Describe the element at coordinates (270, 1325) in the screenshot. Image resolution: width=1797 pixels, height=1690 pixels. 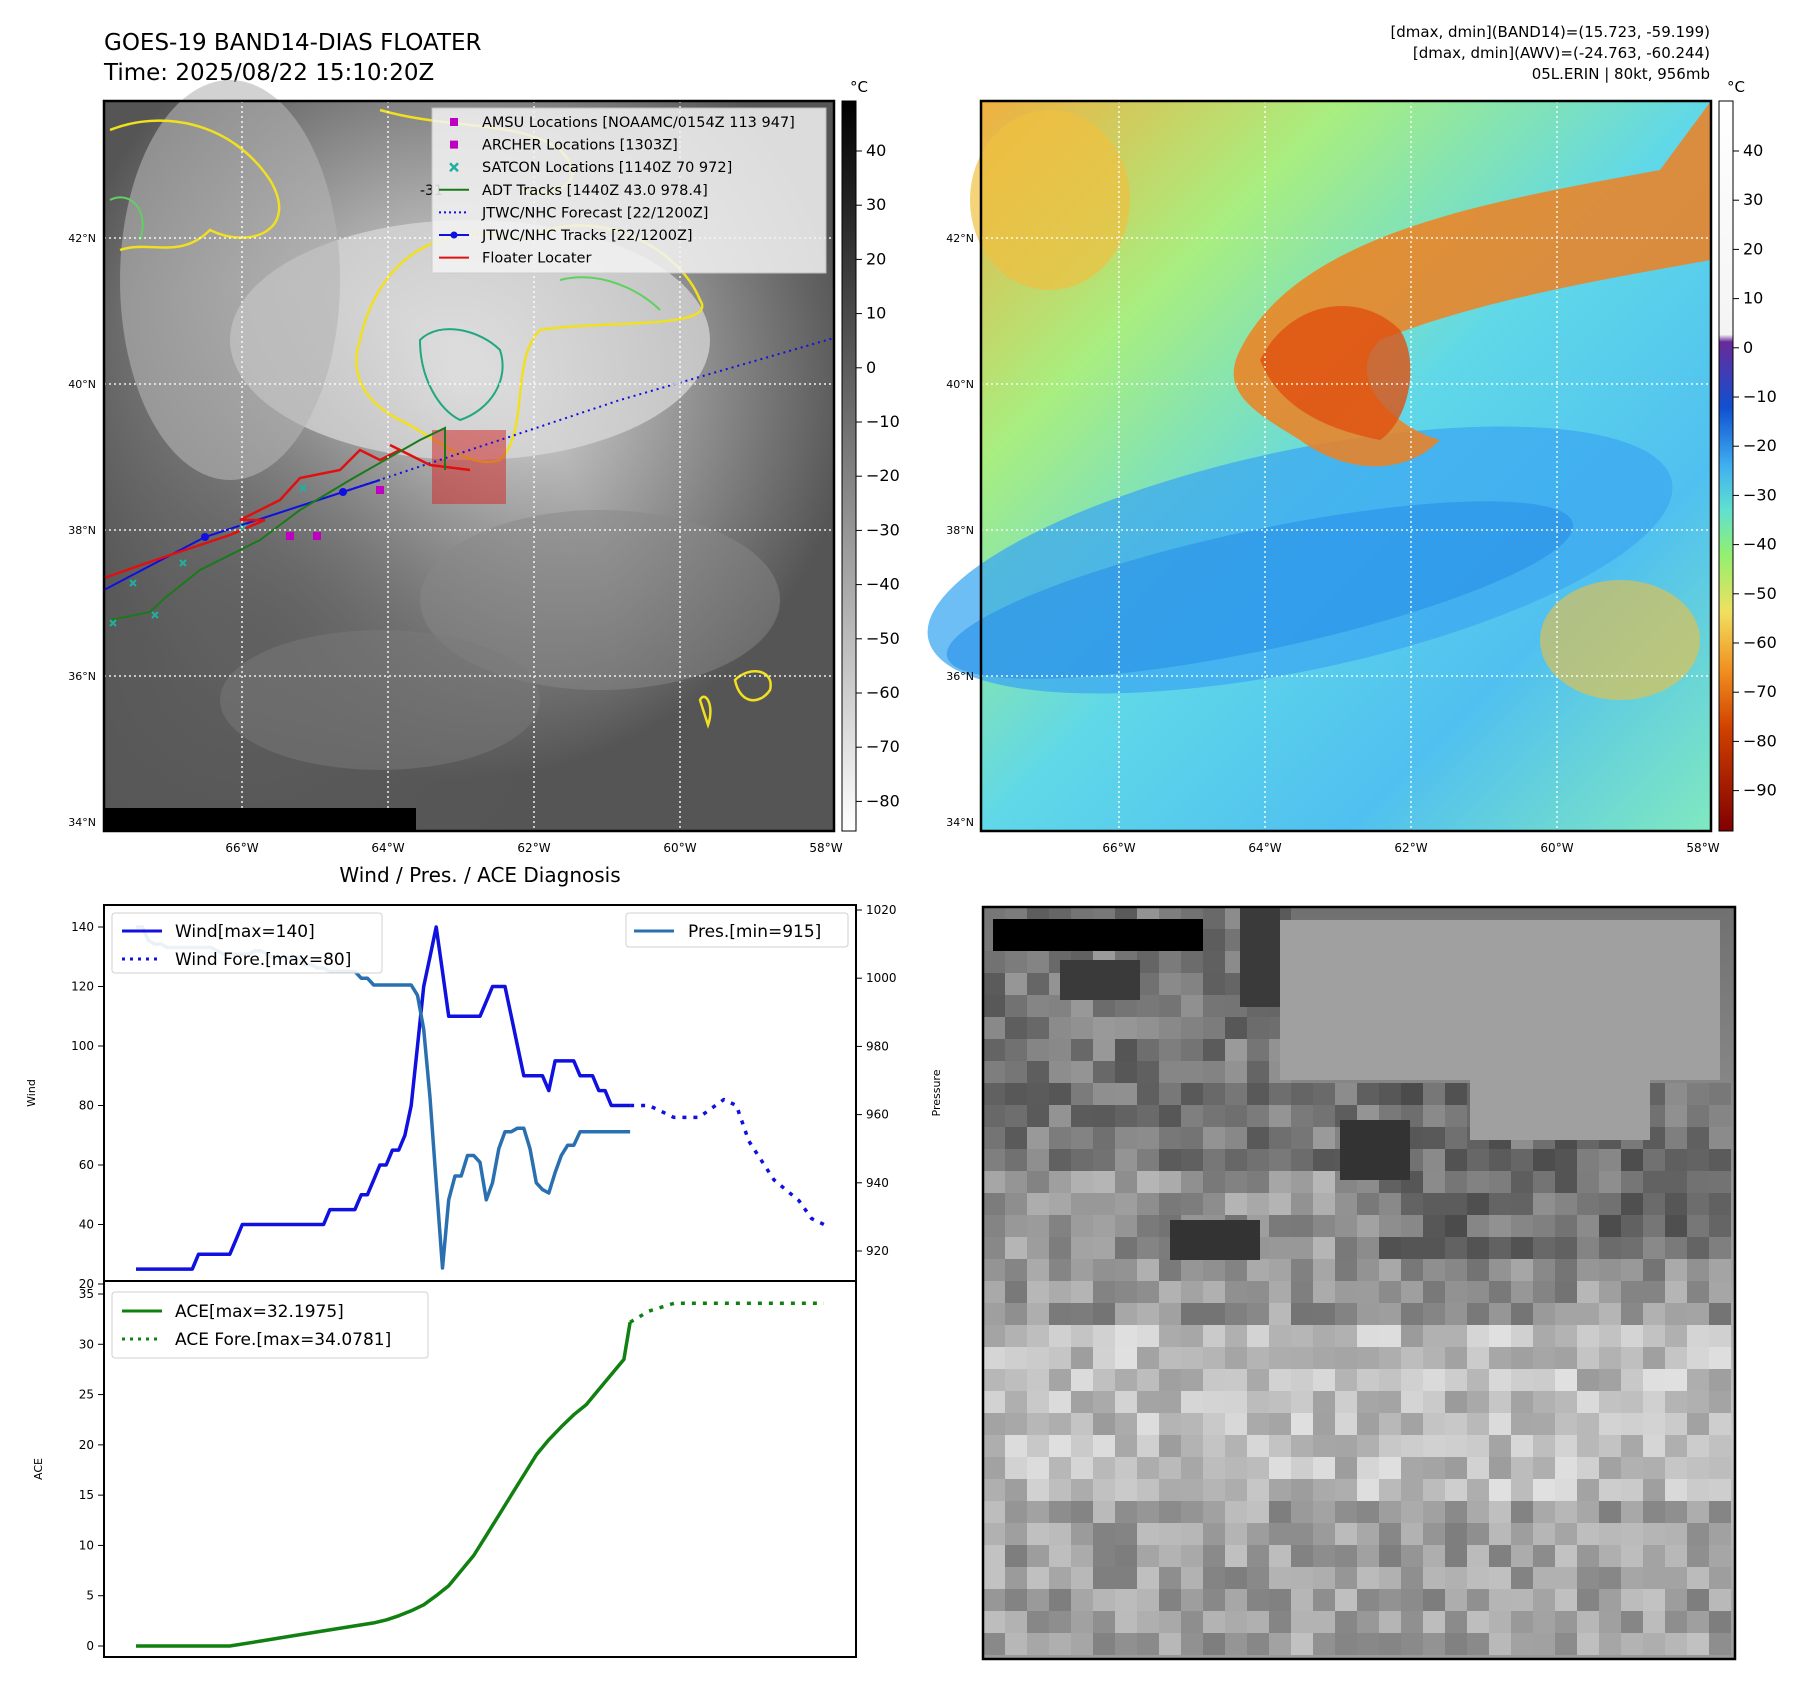
I see `ace-legend-box` at that location.